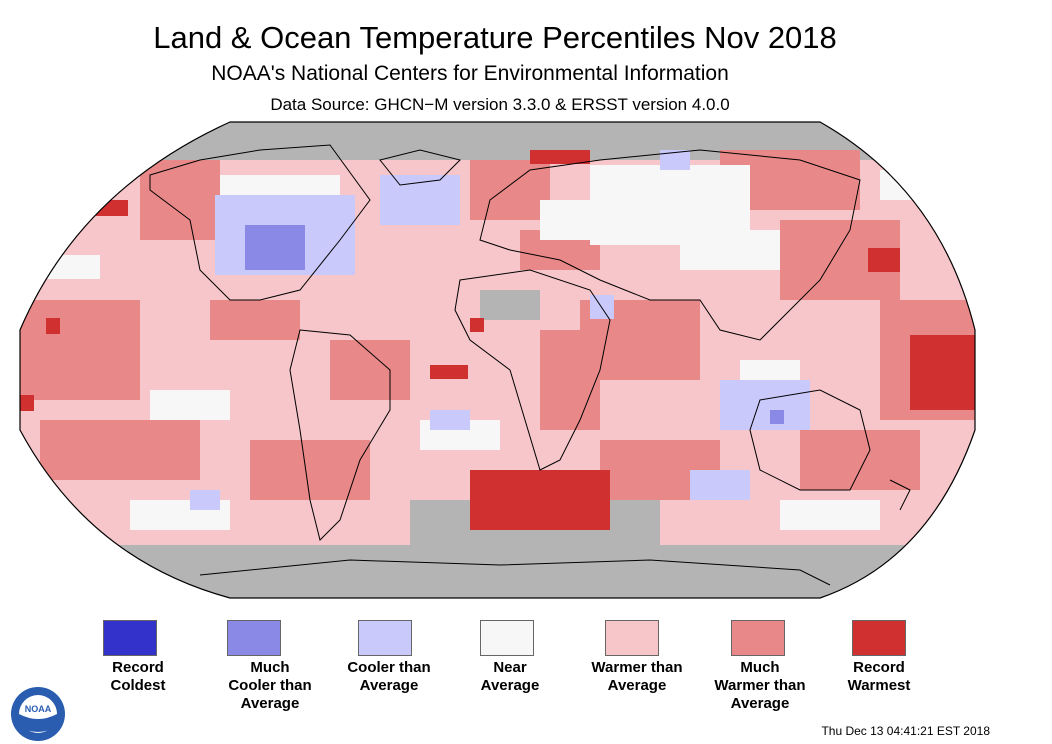  What do you see at coordinates (515, 572) in the screenshot?
I see `antarctica-outline` at bounding box center [515, 572].